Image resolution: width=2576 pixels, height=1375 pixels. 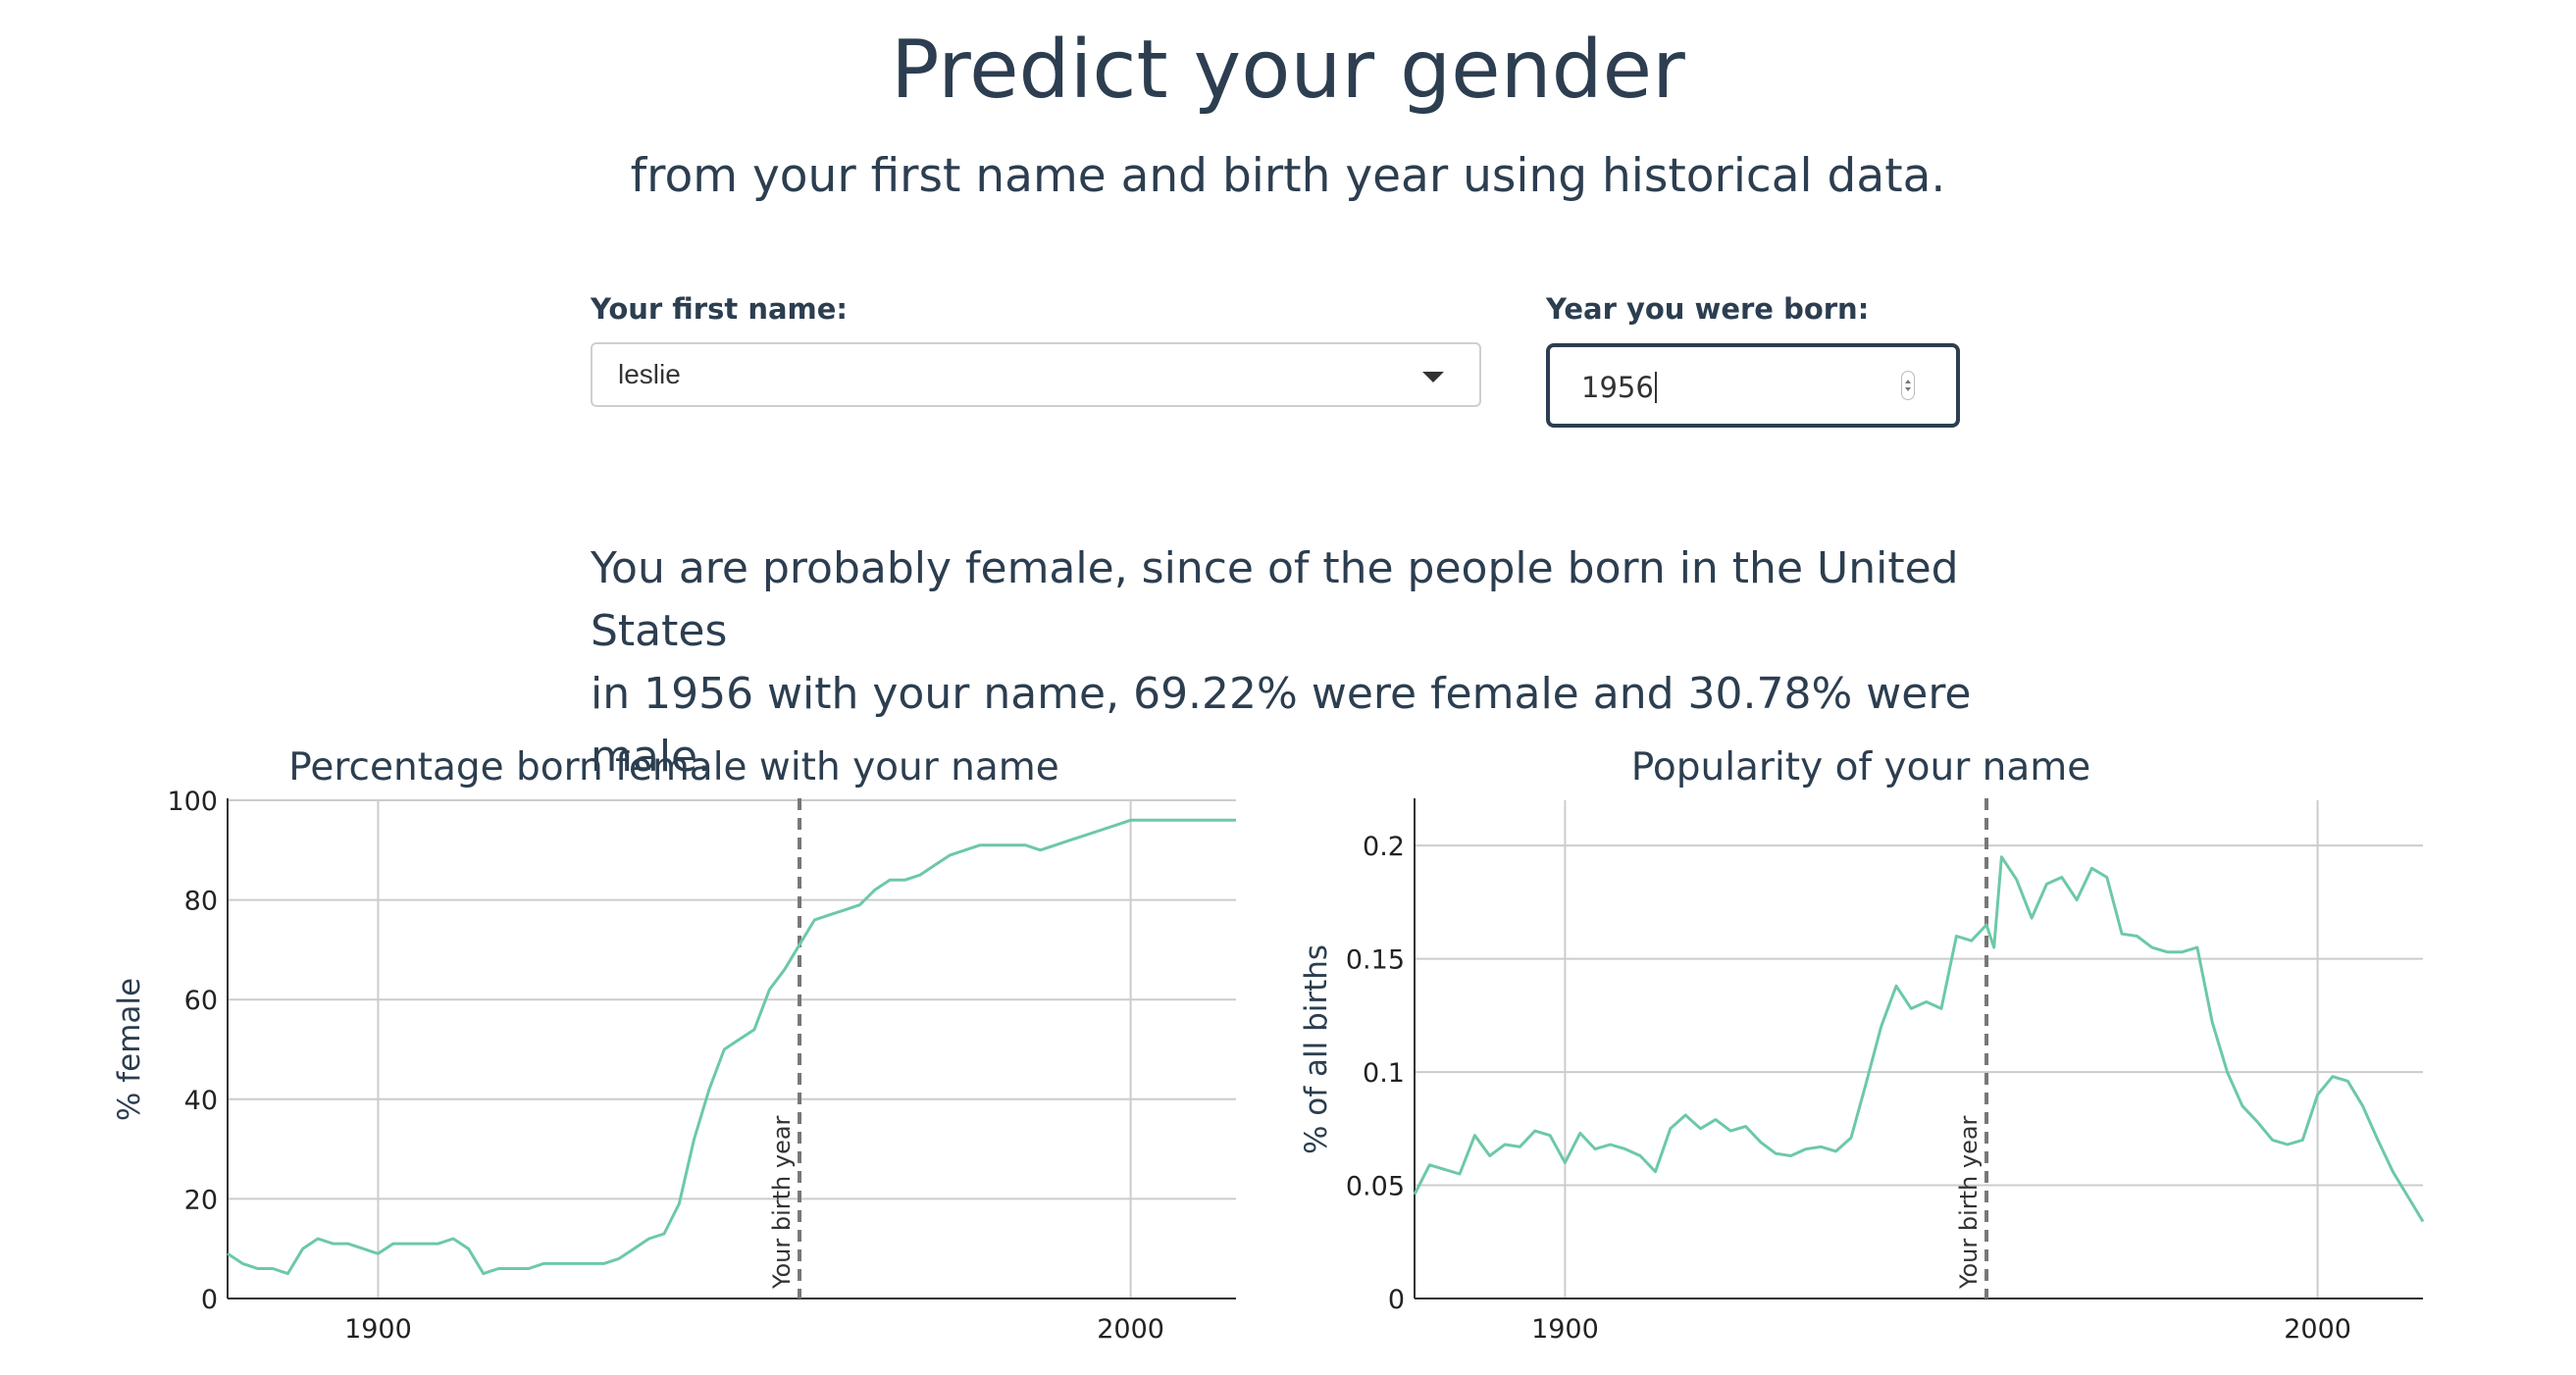 What do you see at coordinates (1396, 1300) in the screenshot?
I see `popularity-chart-y-tick-label: 0` at bounding box center [1396, 1300].